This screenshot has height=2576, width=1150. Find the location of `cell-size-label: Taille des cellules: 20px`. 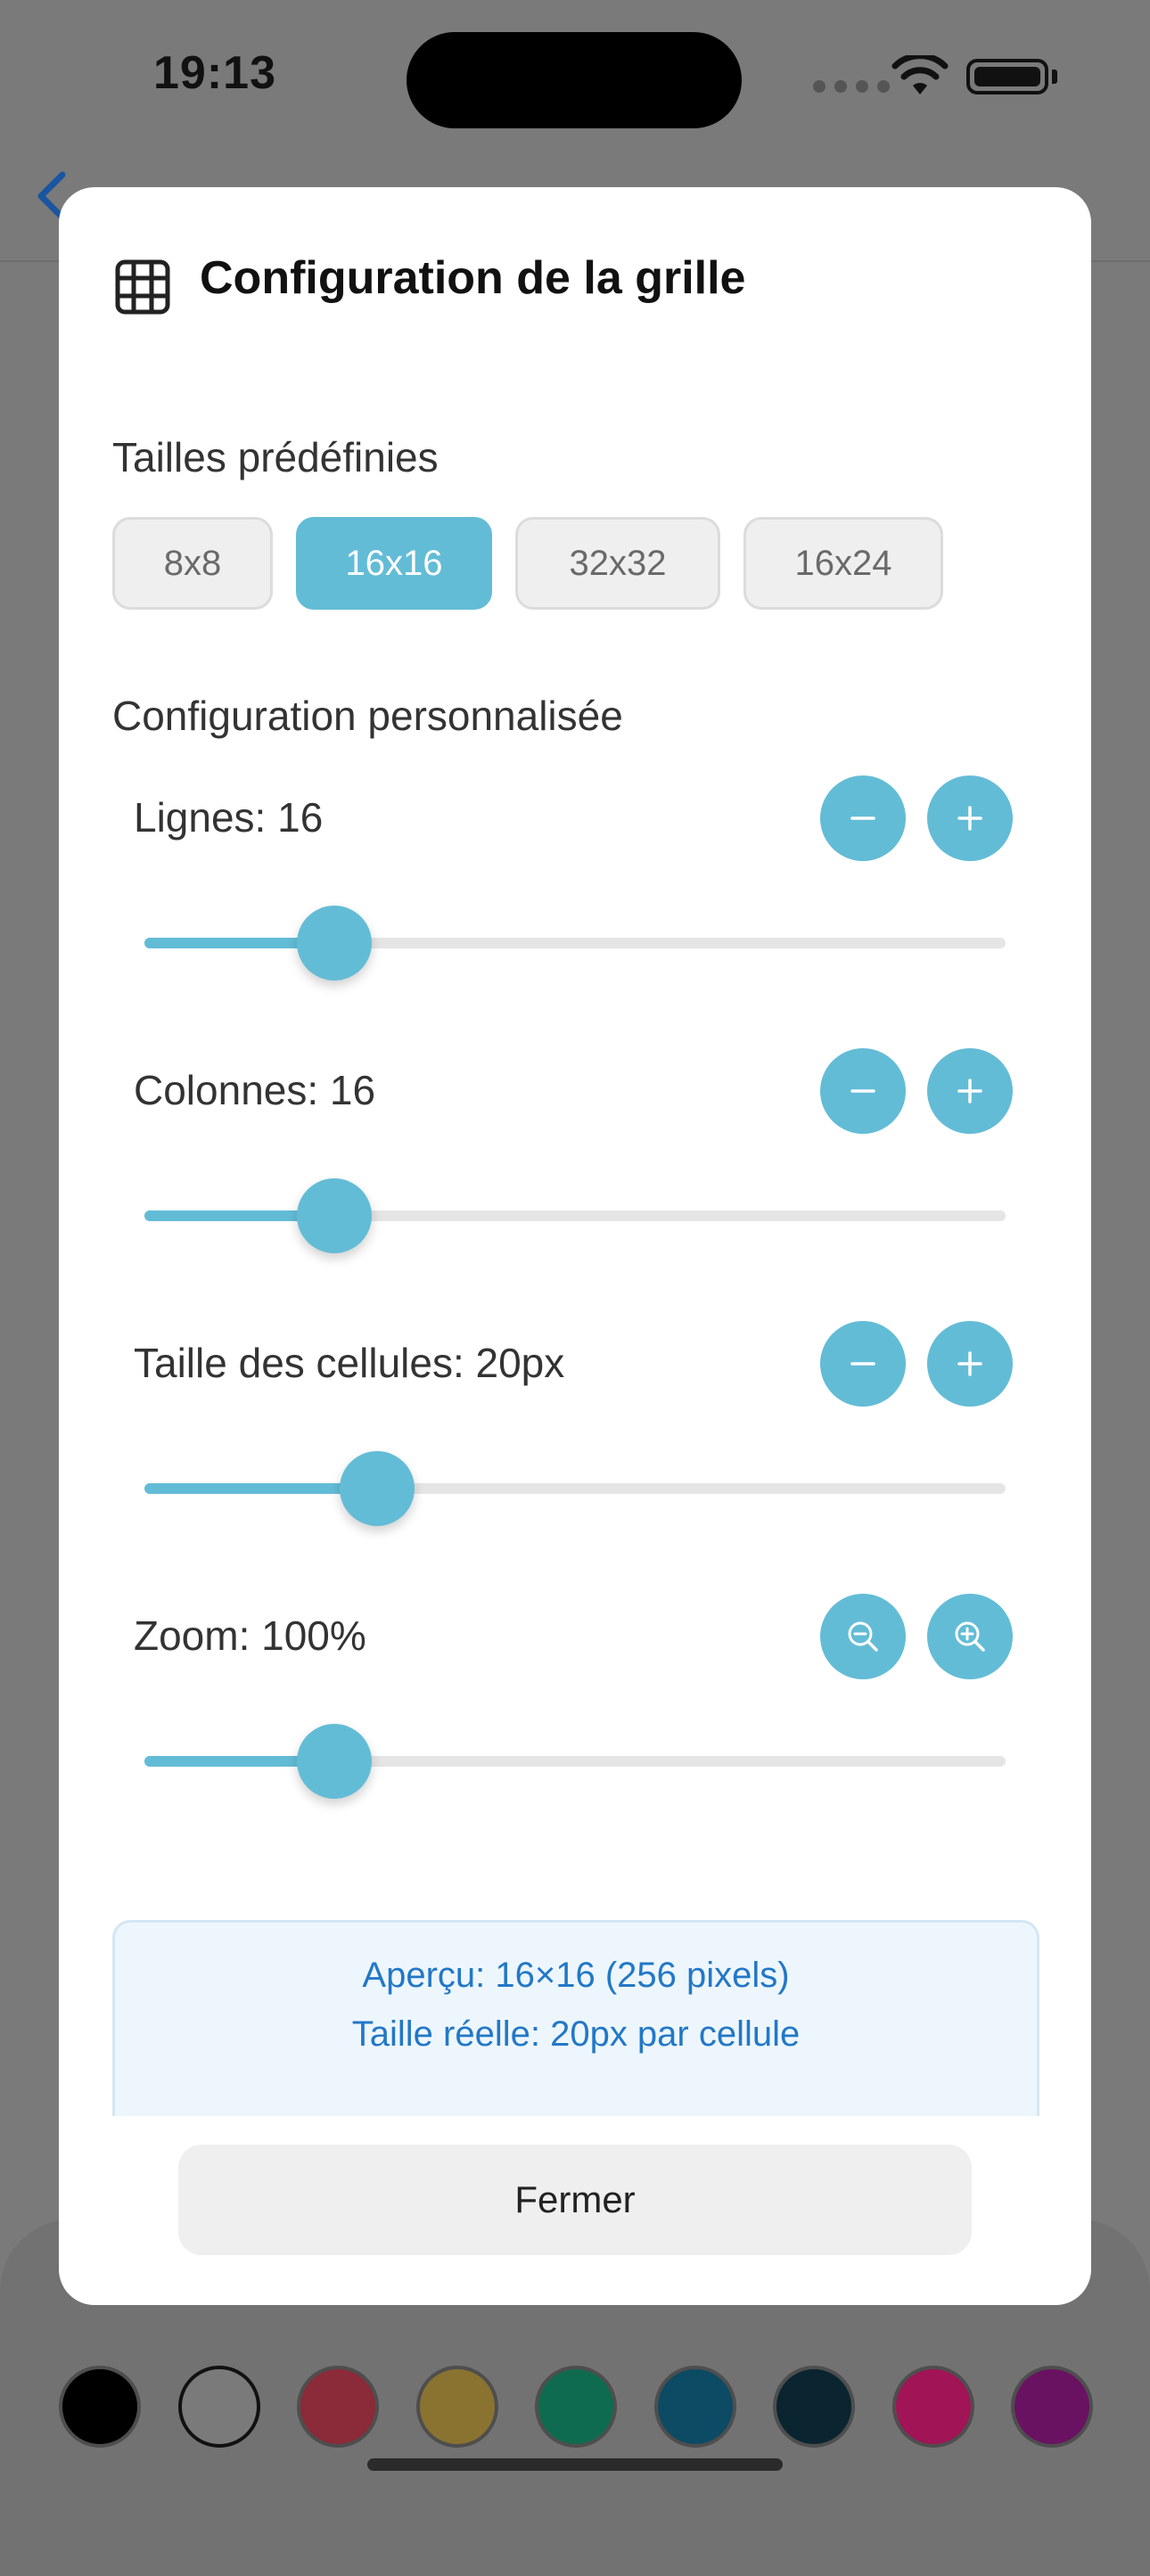

cell-size-label: Taille des cellules: 20px is located at coordinates (349, 1363).